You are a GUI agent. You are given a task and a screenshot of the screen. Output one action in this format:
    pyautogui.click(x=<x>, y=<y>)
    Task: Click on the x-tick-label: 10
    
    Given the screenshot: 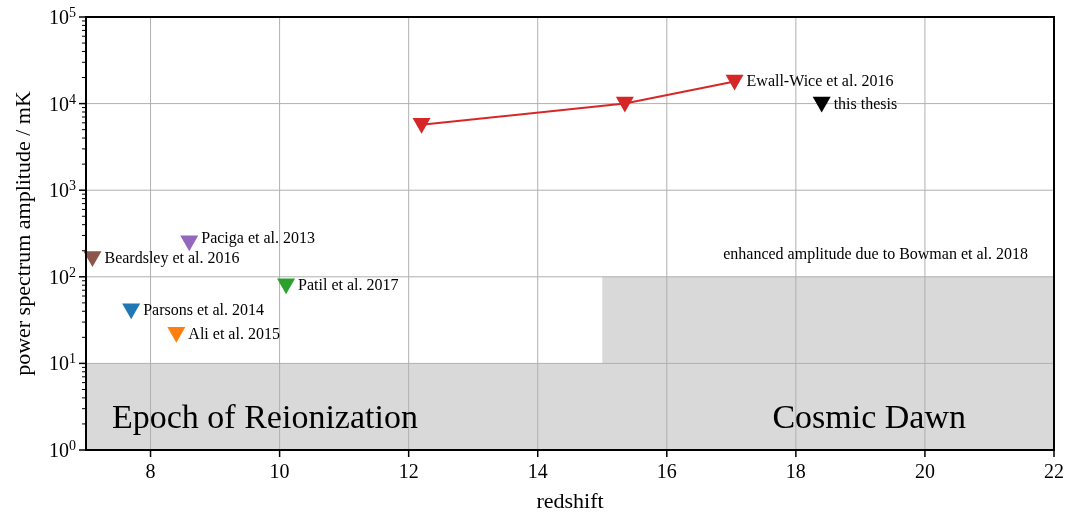 What is the action you would take?
    pyautogui.click(x=279, y=471)
    